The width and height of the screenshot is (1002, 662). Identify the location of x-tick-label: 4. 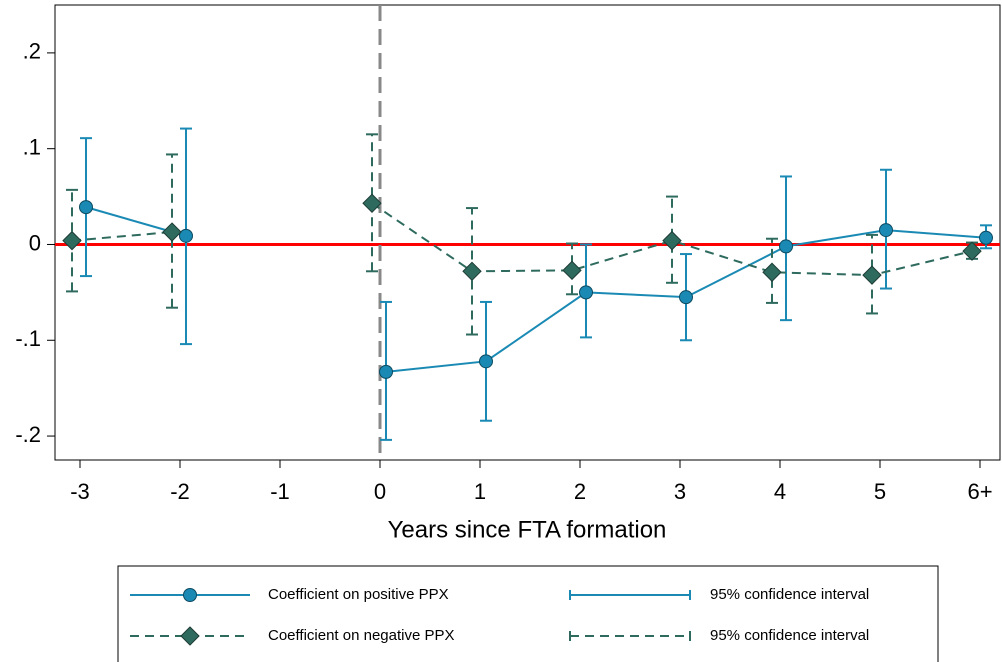
(780, 491).